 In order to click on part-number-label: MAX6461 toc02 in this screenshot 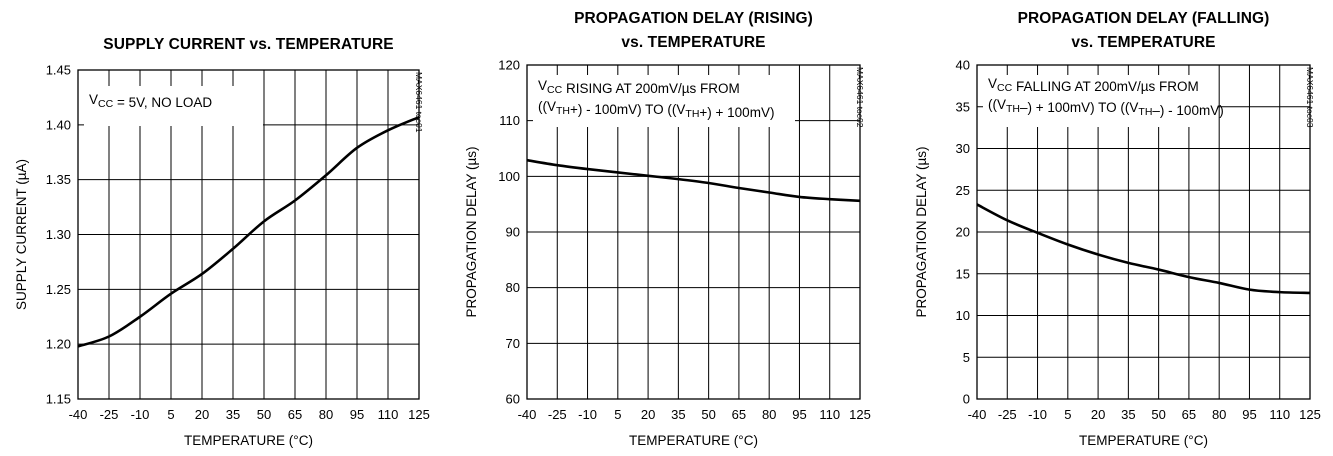, I will do `click(860, 97)`.